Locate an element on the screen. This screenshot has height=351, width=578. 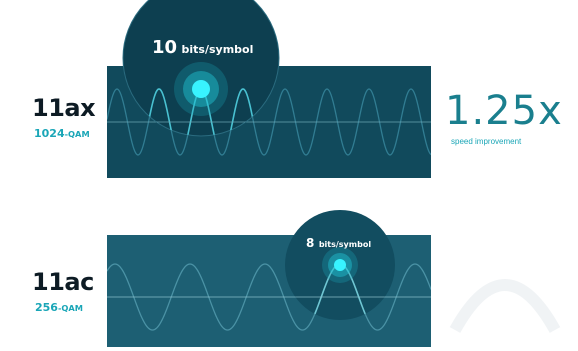
ax-bits-label: 10 bits/symbol is located at coordinates (202, 47).